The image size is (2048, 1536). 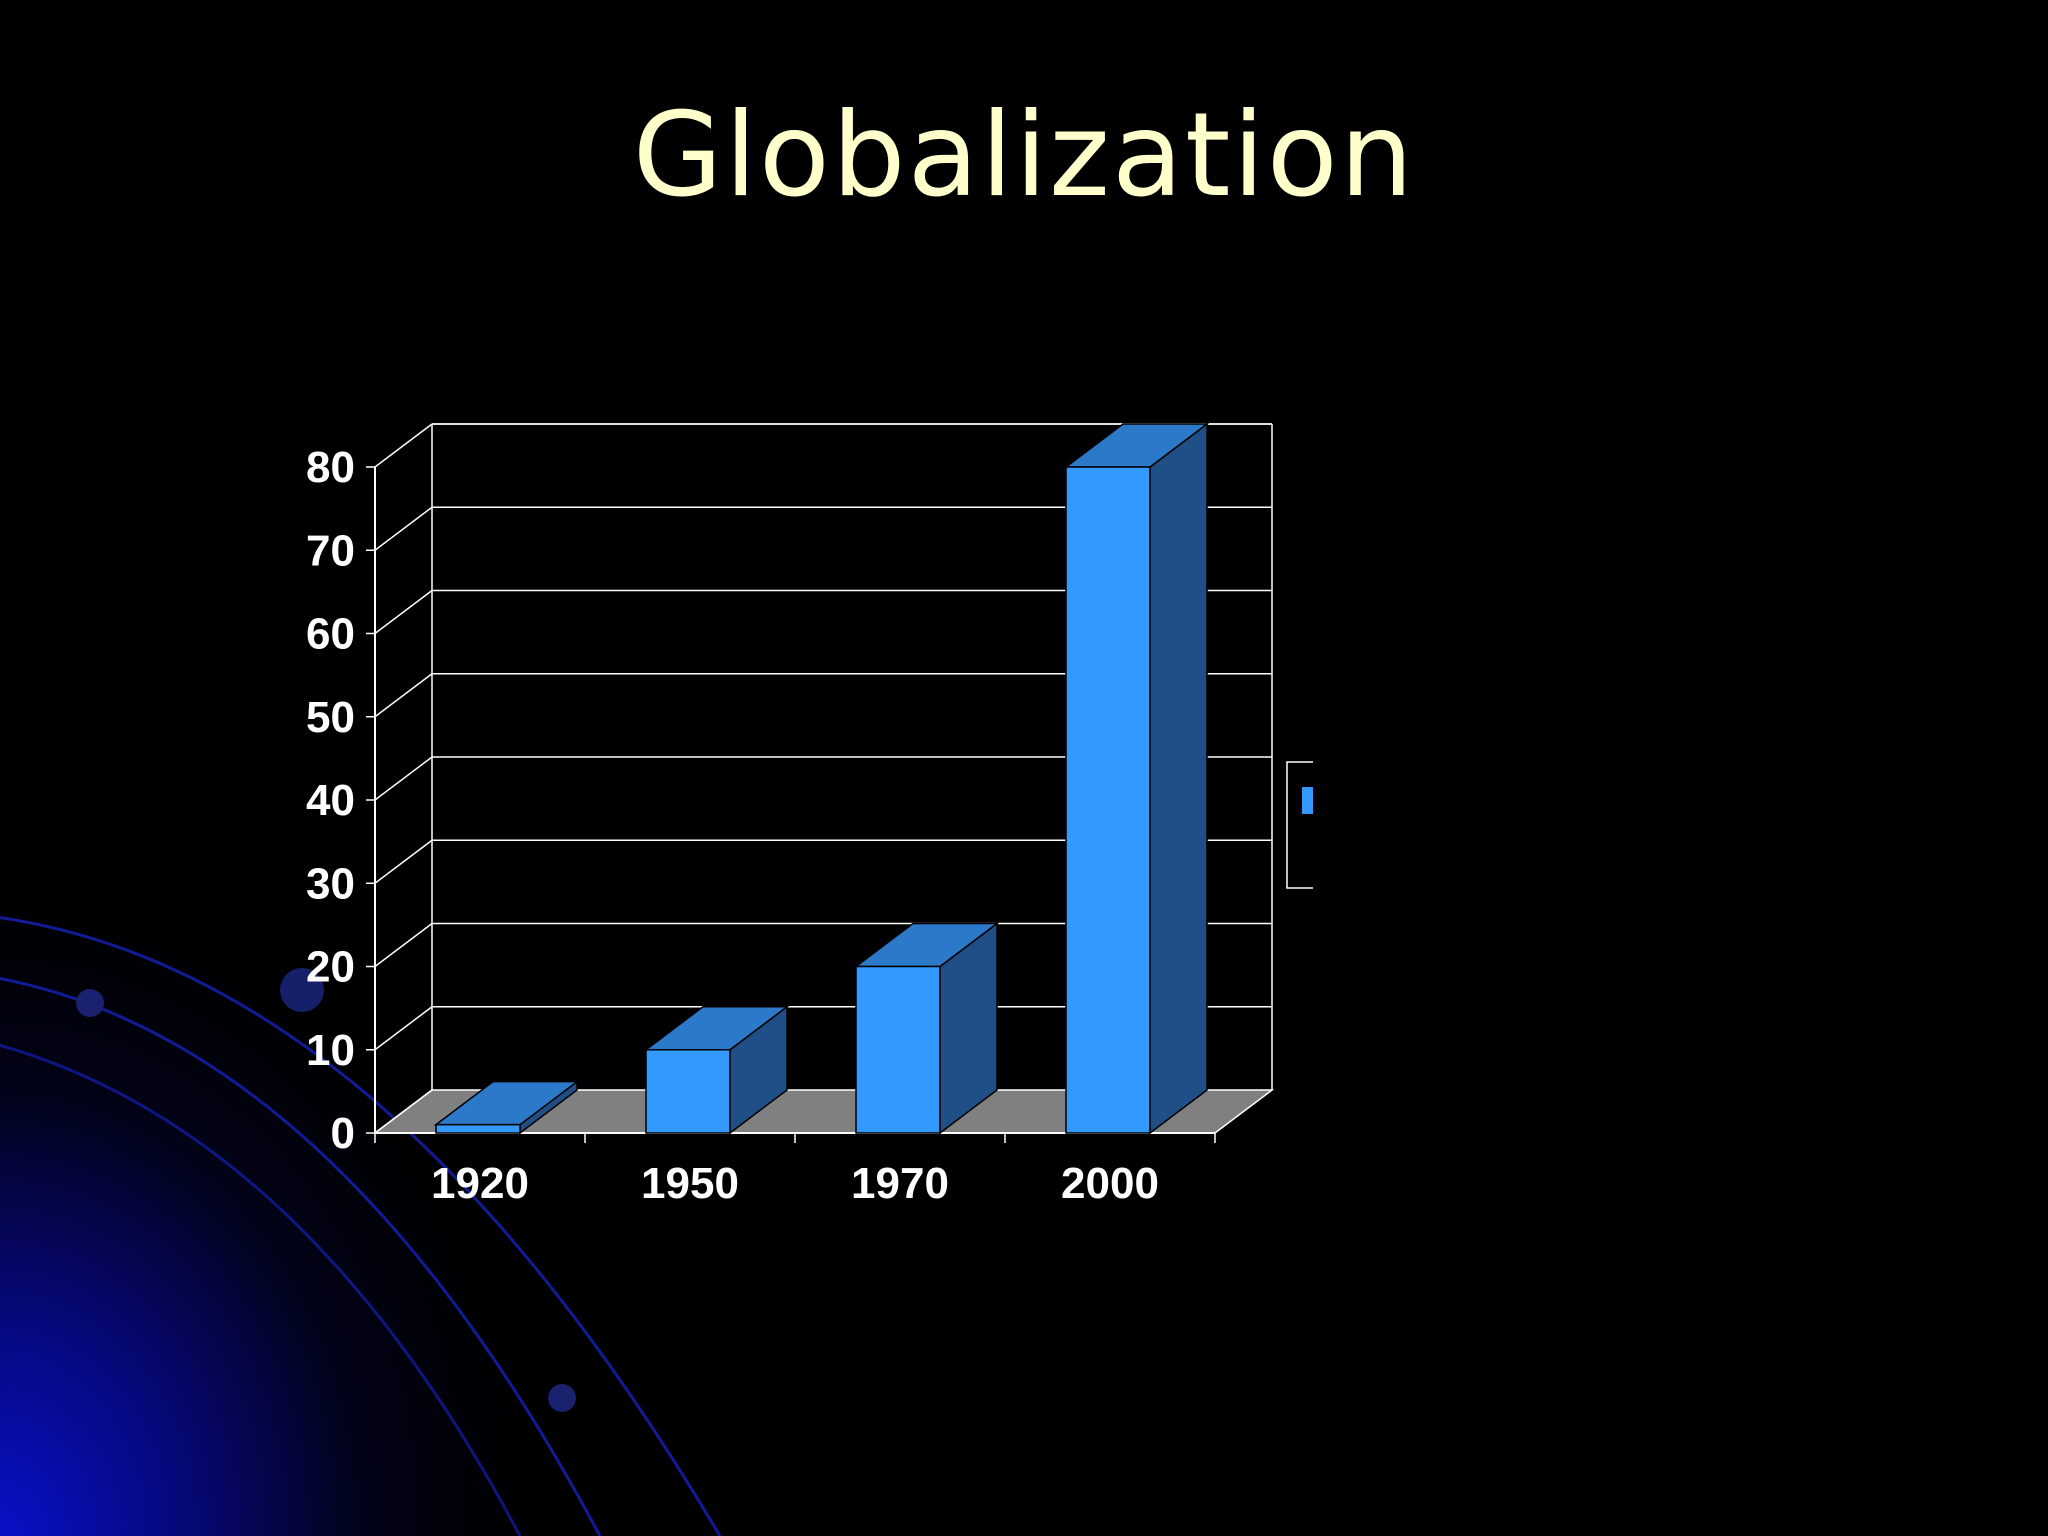 I want to click on bar-1970, so click(x=898, y=1049).